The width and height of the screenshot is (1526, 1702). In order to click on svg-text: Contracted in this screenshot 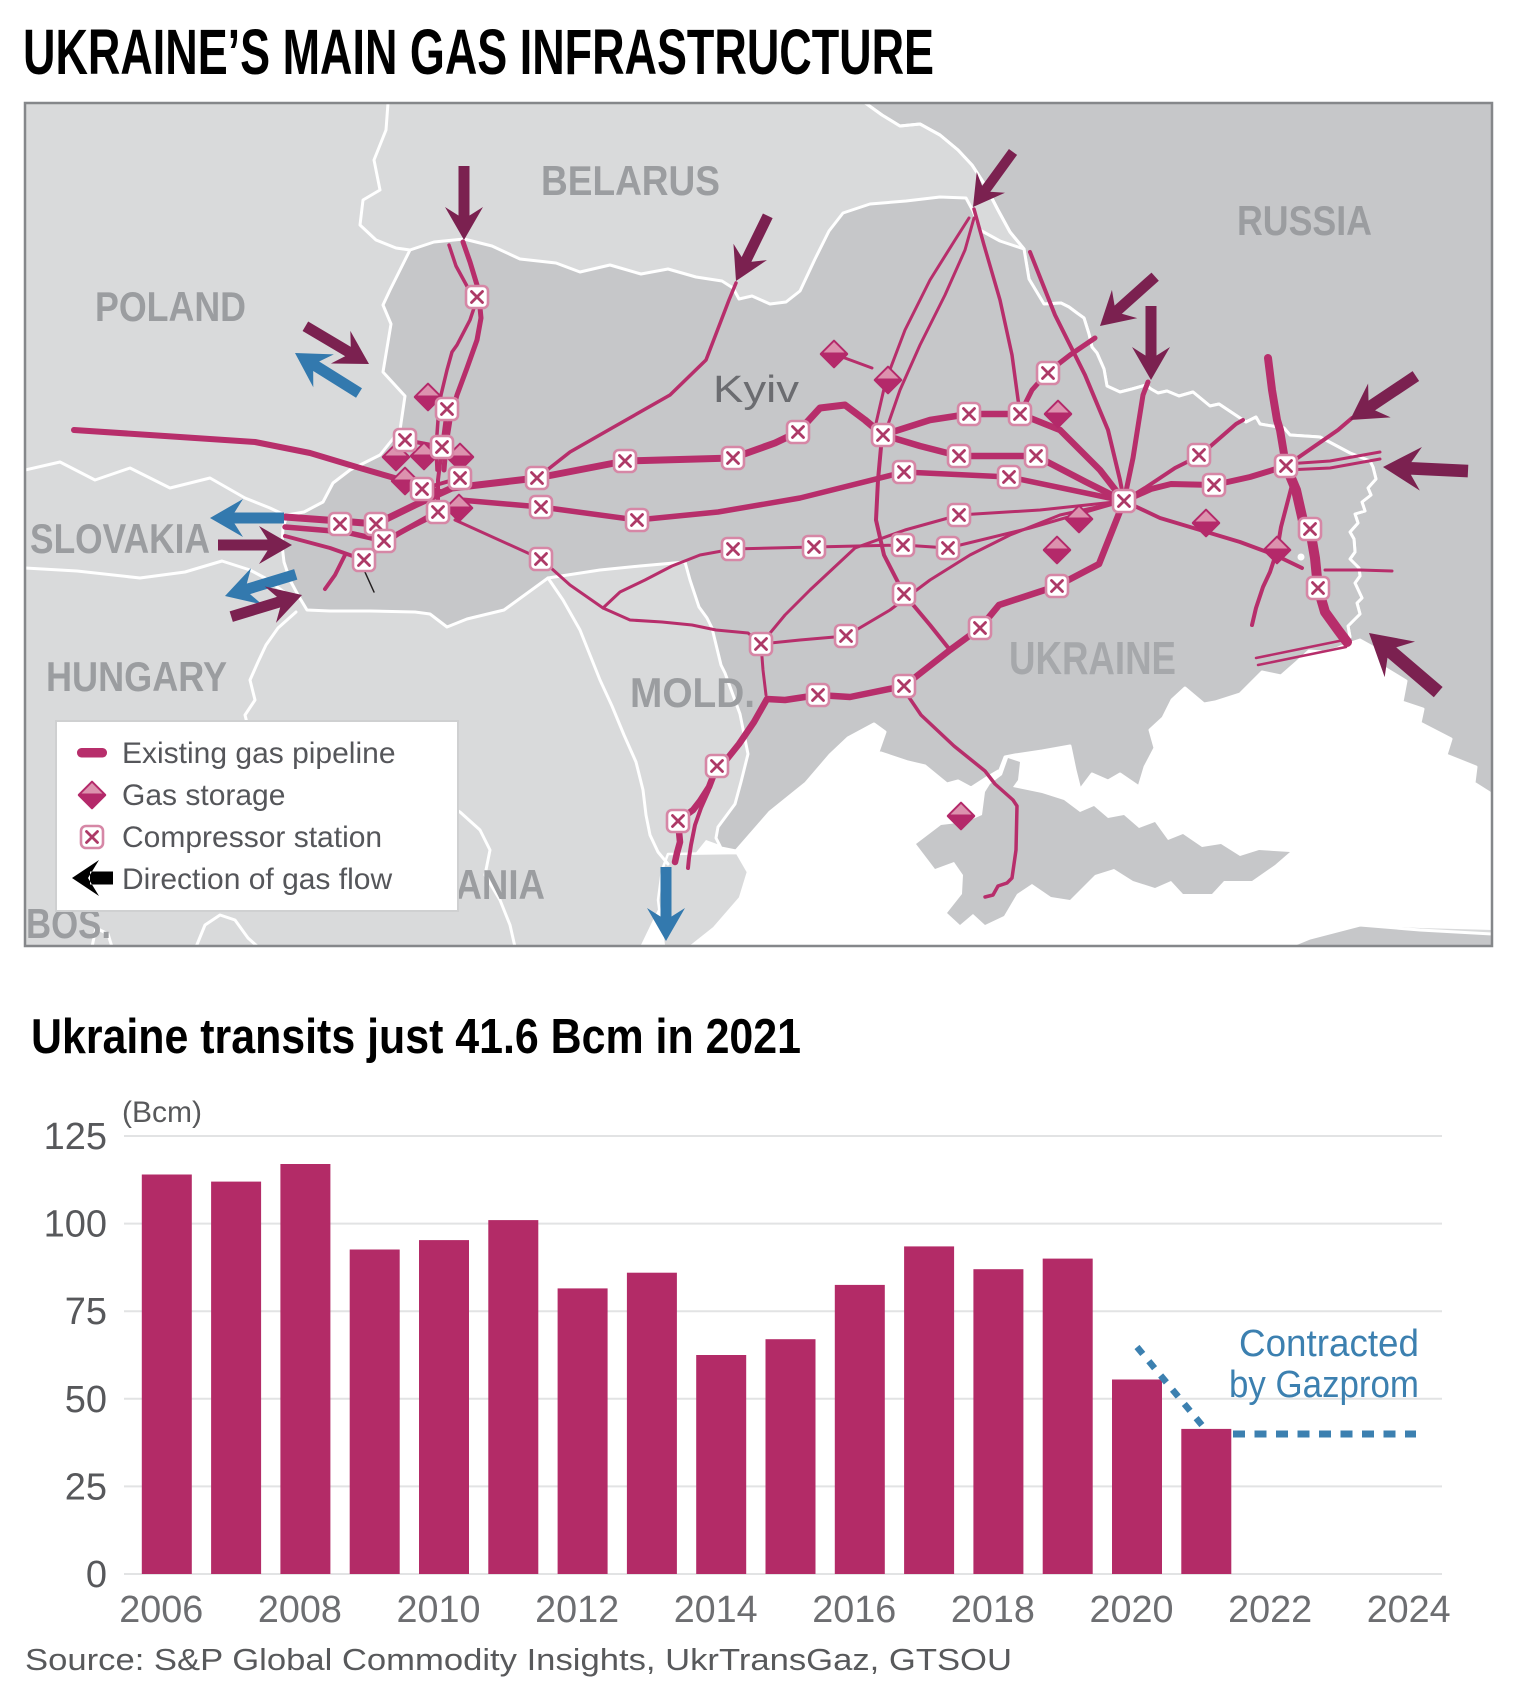, I will do `click(1329, 1344)`.